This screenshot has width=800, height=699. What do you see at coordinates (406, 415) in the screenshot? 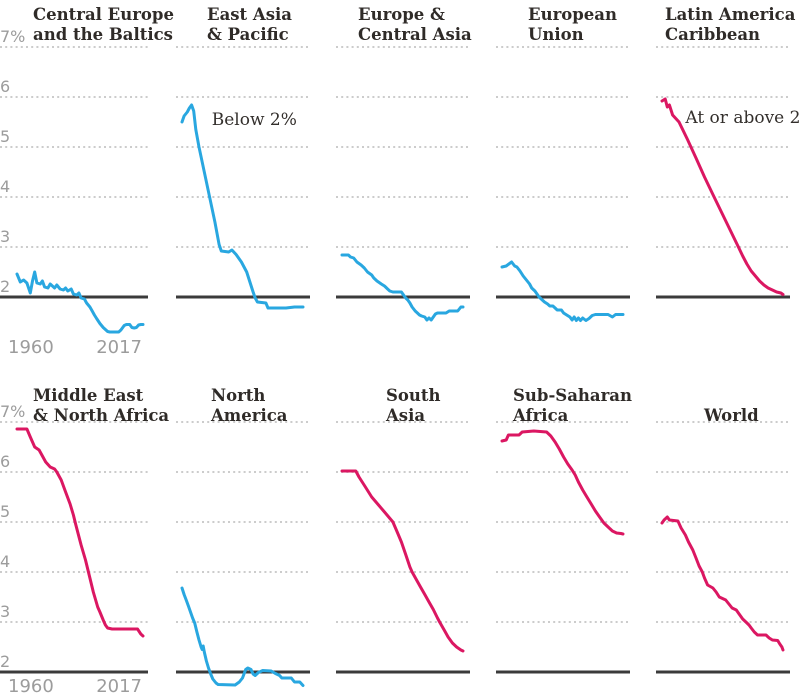
I see `panel-title-line: Asia` at bounding box center [406, 415].